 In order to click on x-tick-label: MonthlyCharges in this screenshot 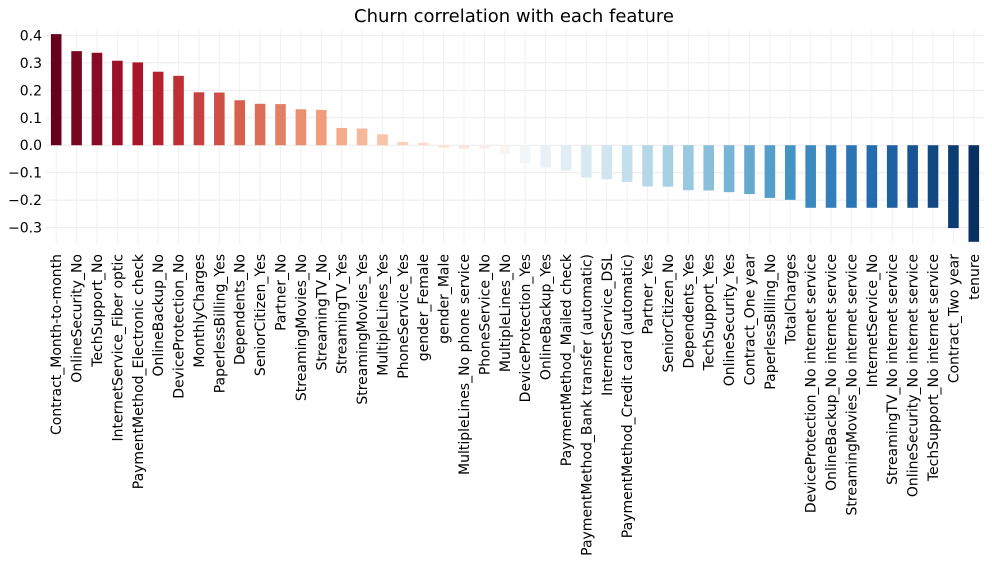, I will do `click(200, 311)`.